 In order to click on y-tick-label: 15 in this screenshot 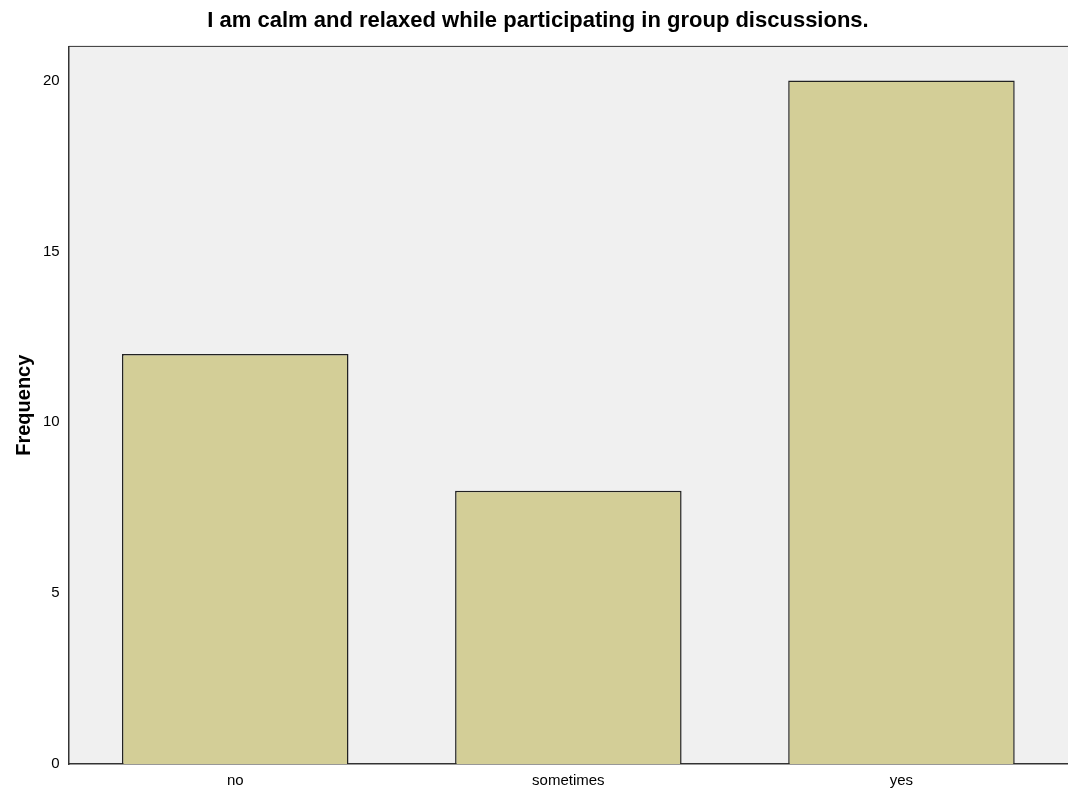, I will do `click(51, 250)`.